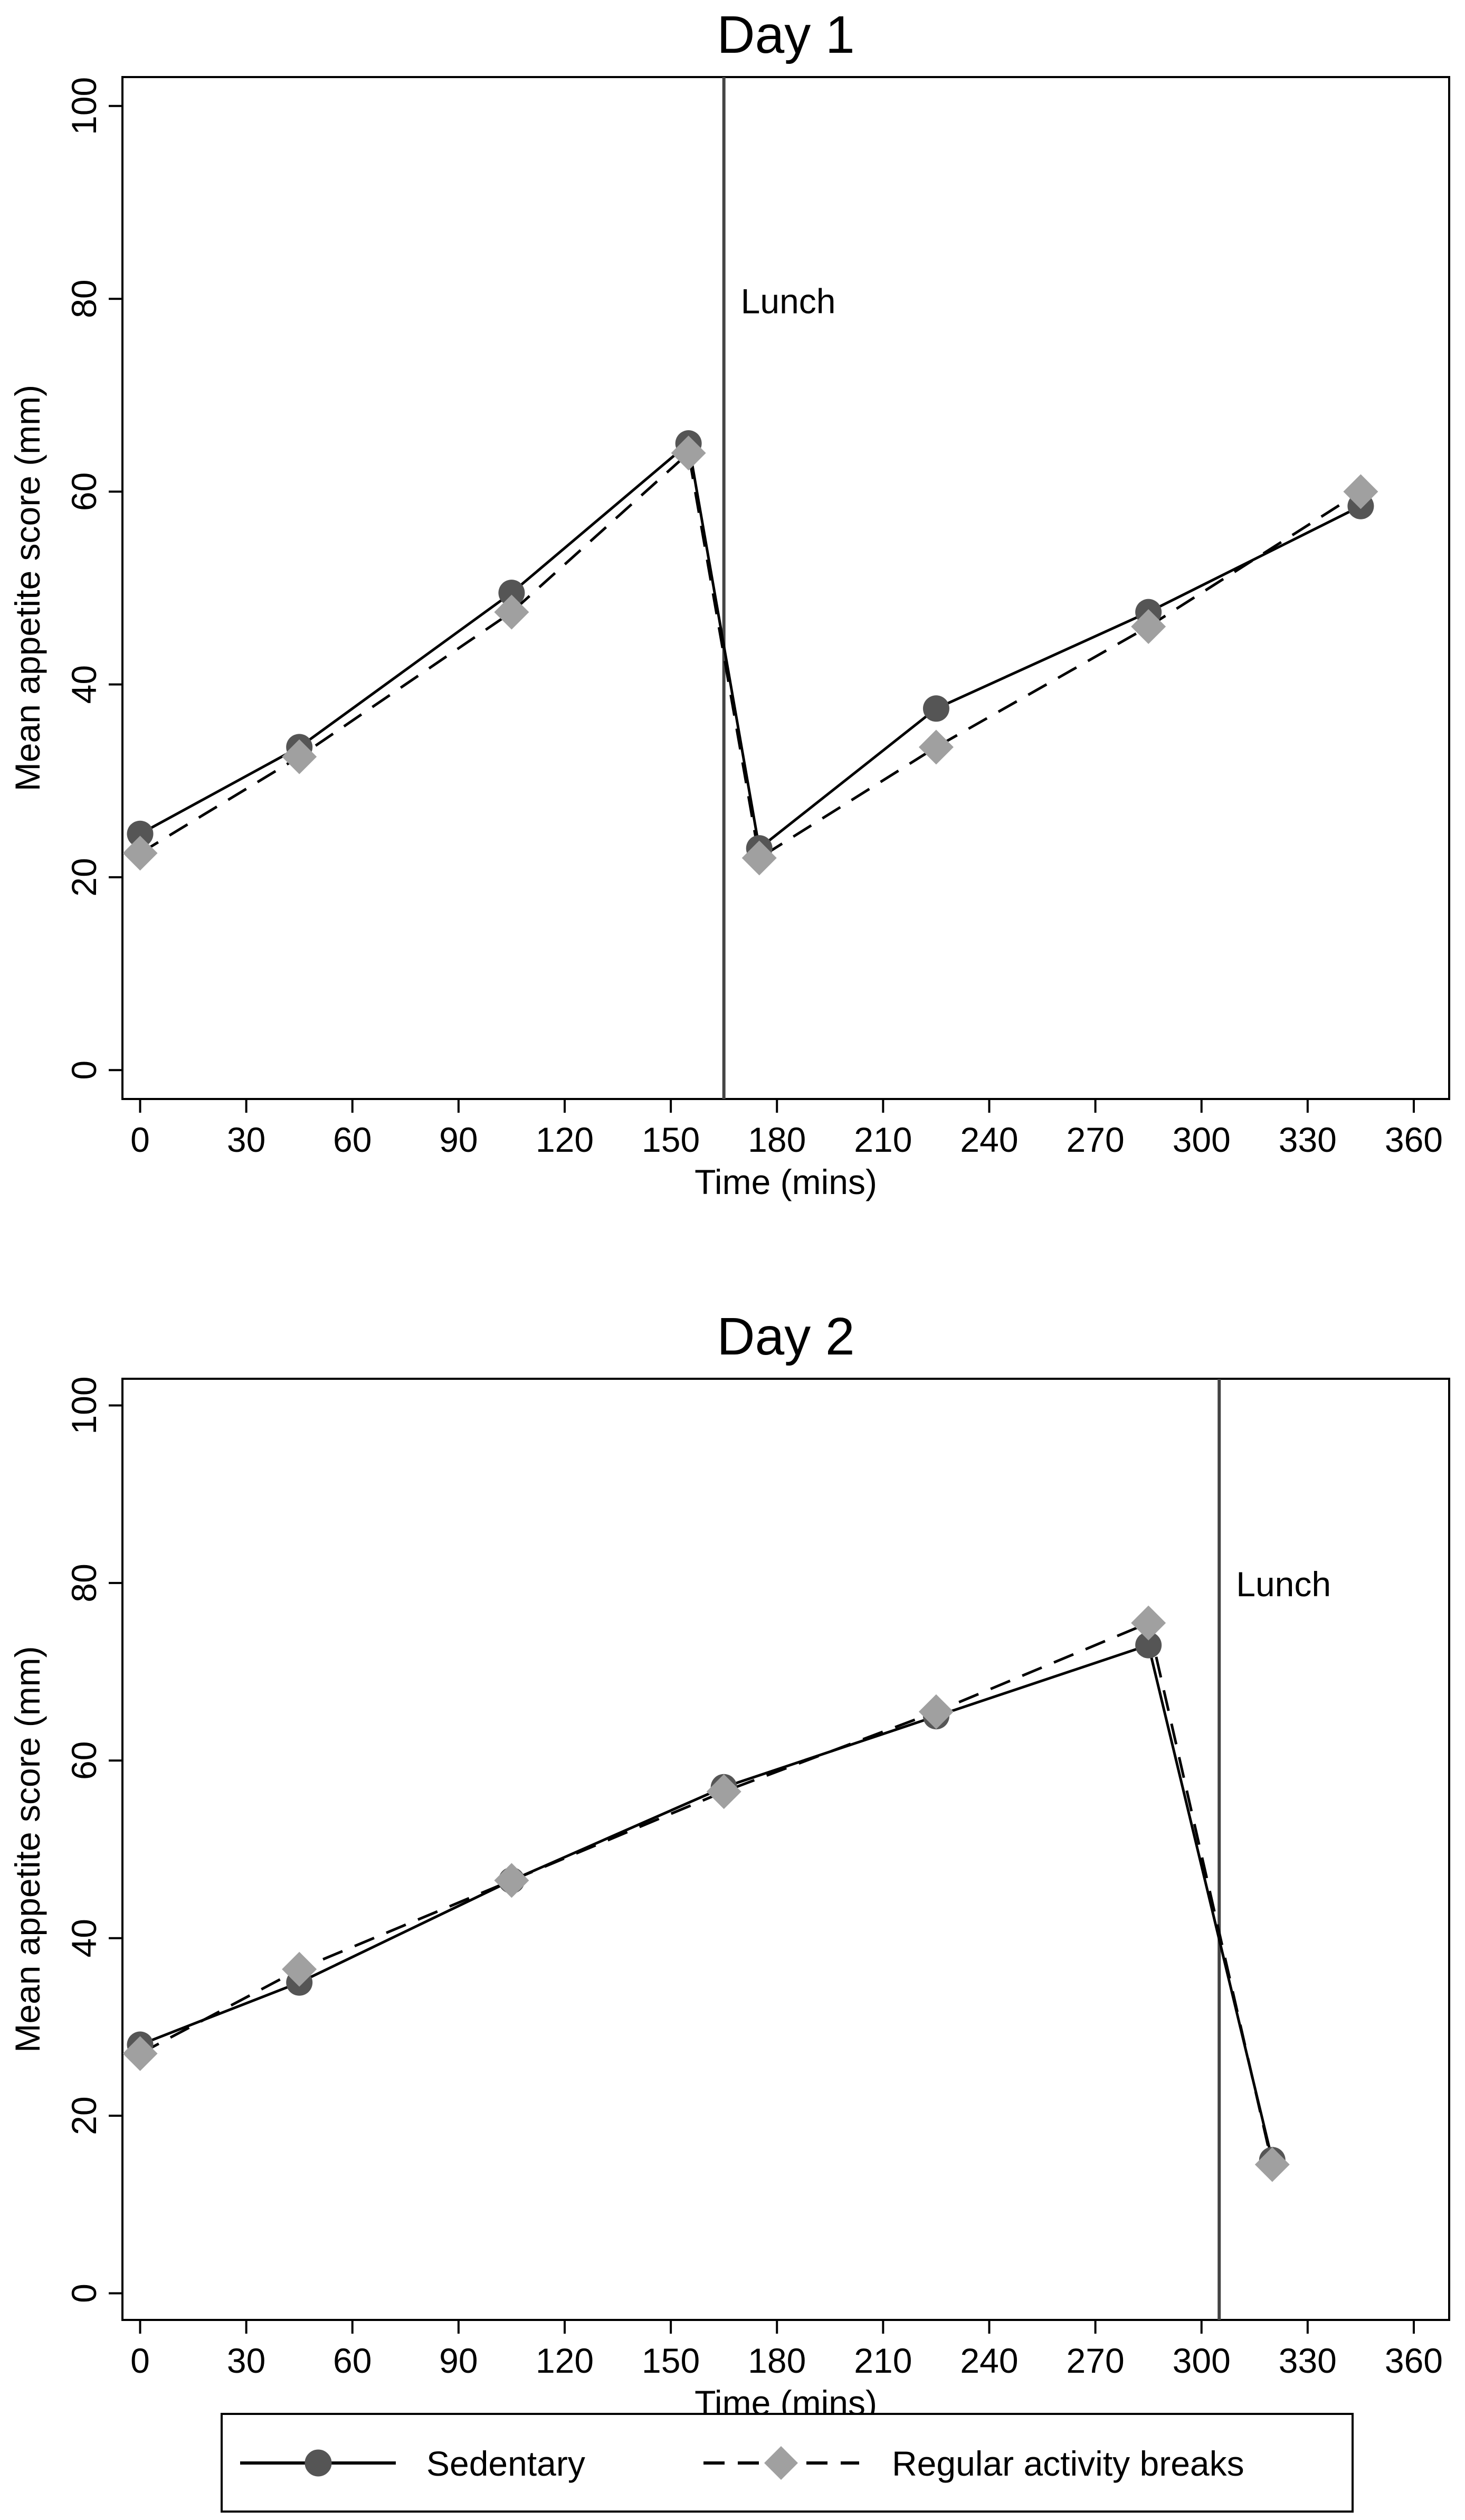 The width and height of the screenshot is (1465, 2520). What do you see at coordinates (83, 877) in the screenshot?
I see `chart-1-y-tick-label: 20` at bounding box center [83, 877].